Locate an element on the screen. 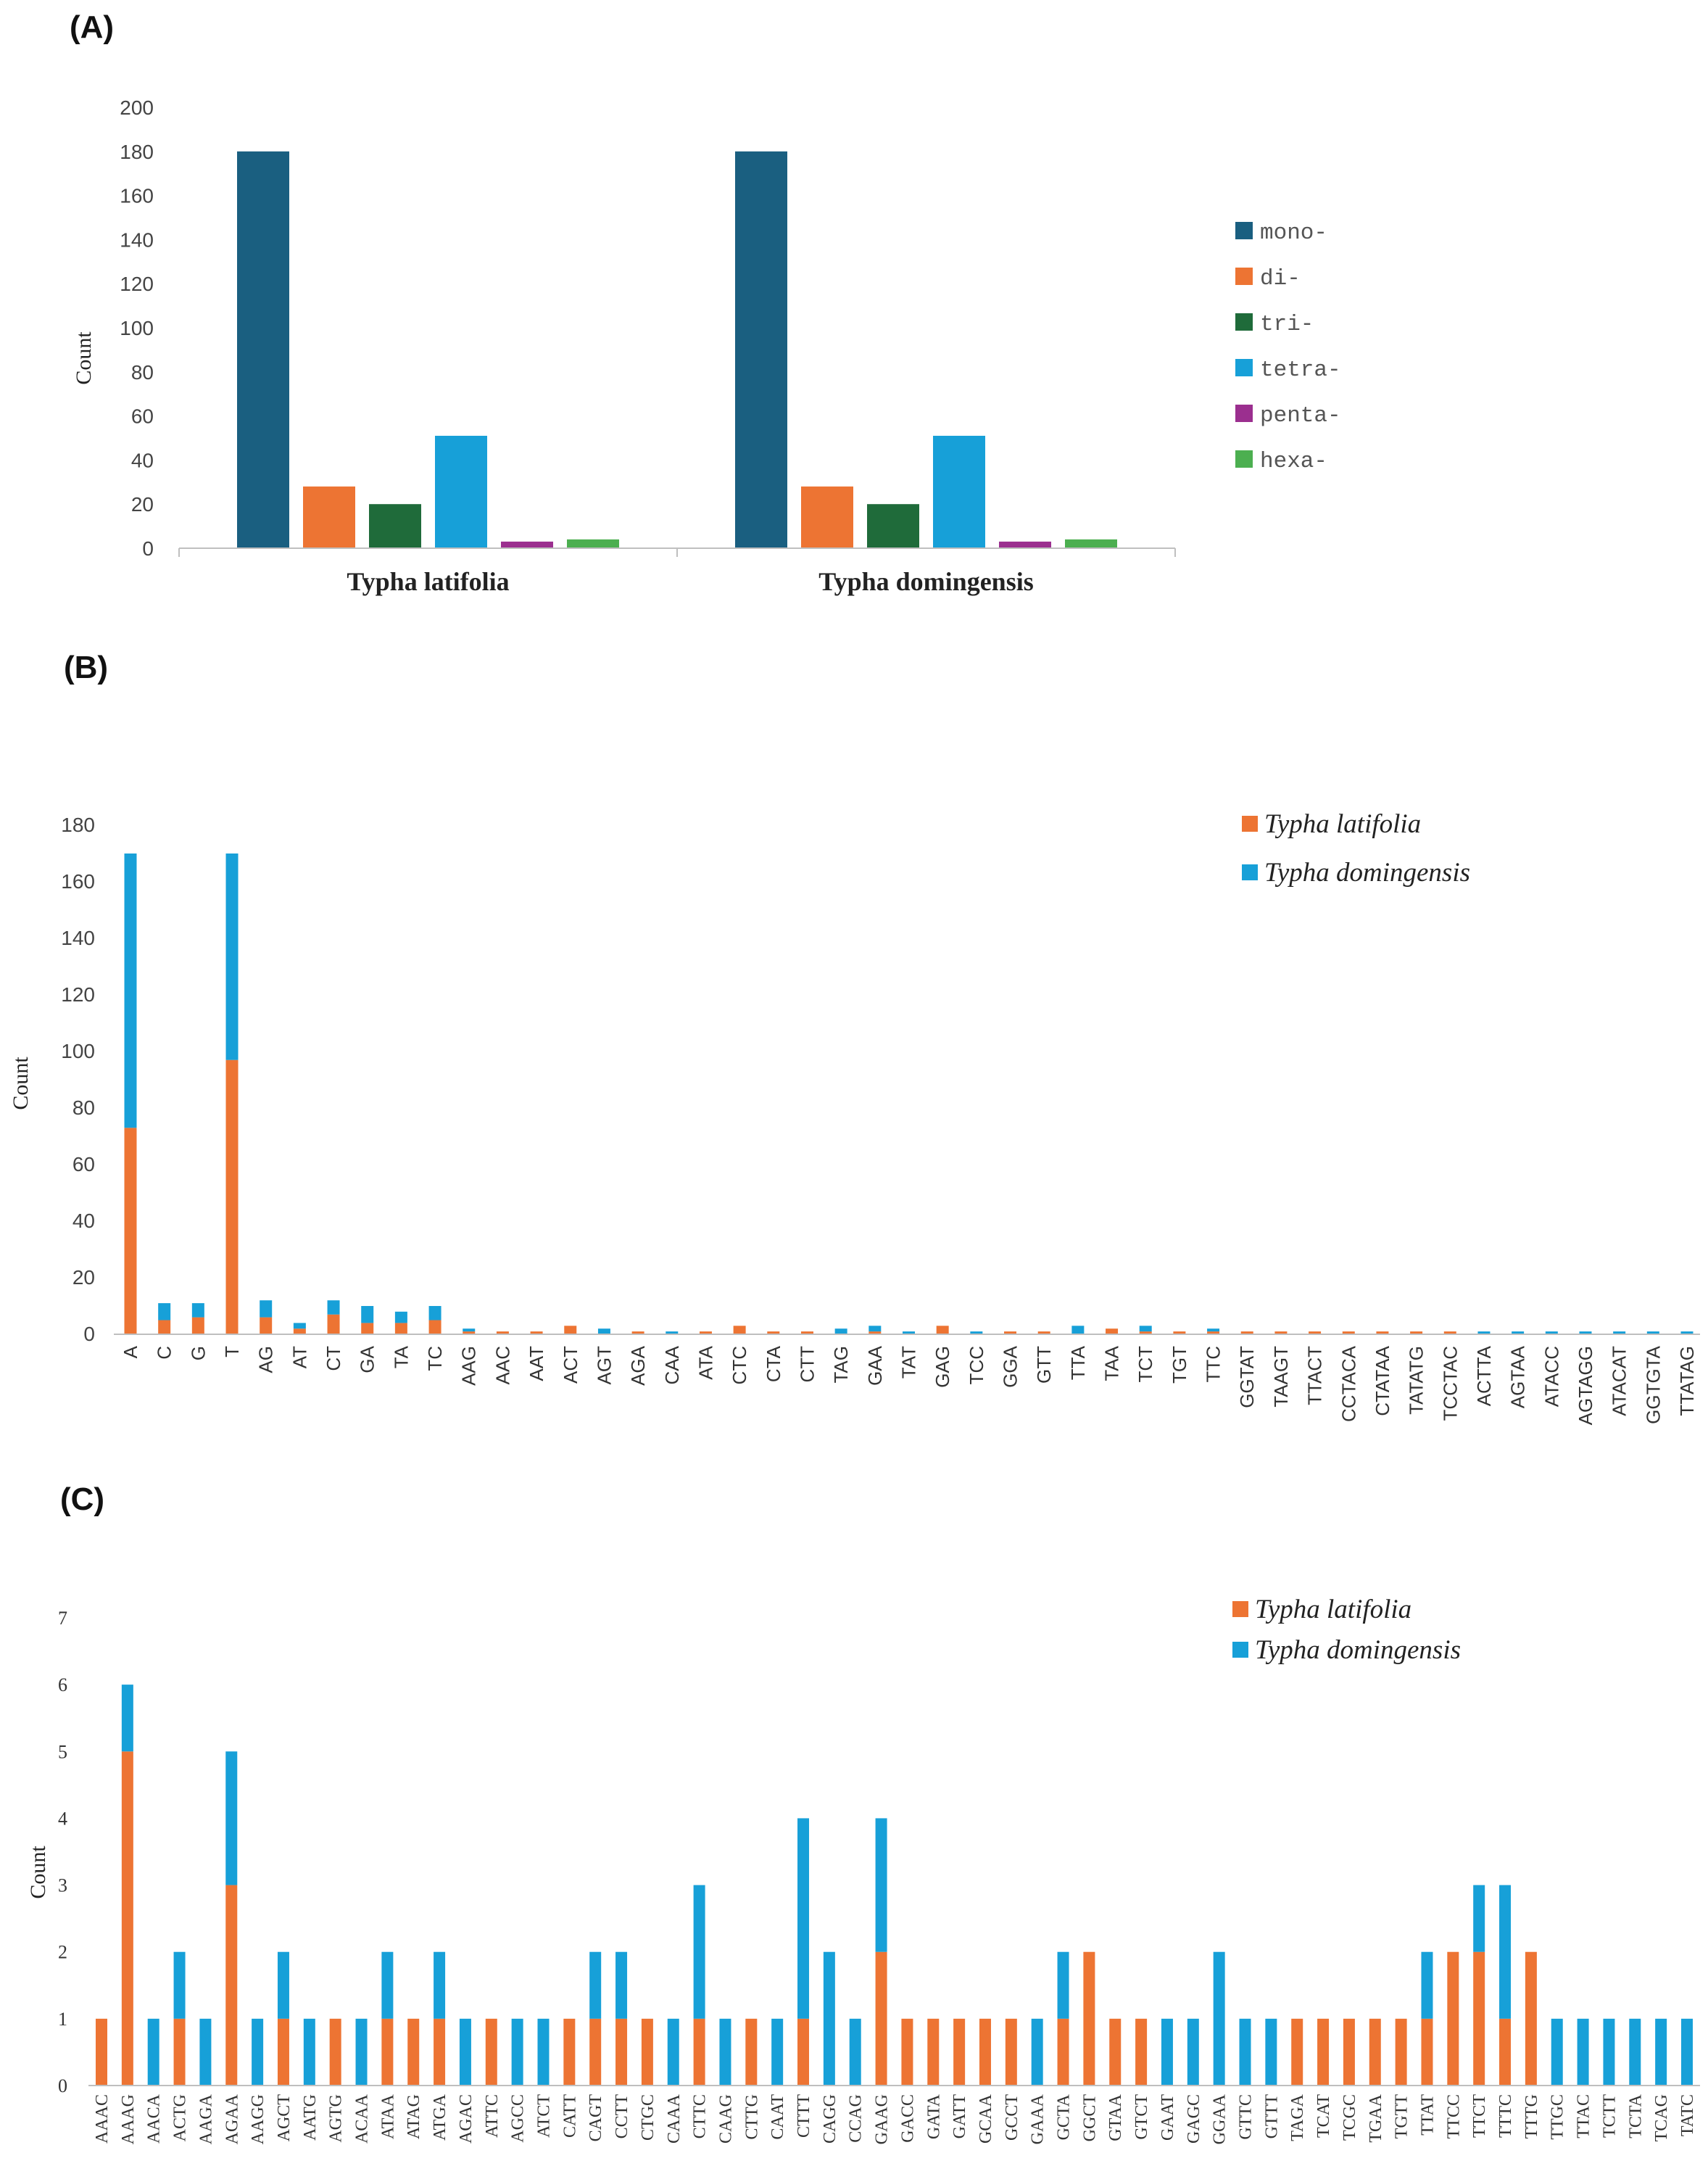 The width and height of the screenshot is (1708, 2174). bar-typha-domingensis-aatg is located at coordinates (309, 2052).